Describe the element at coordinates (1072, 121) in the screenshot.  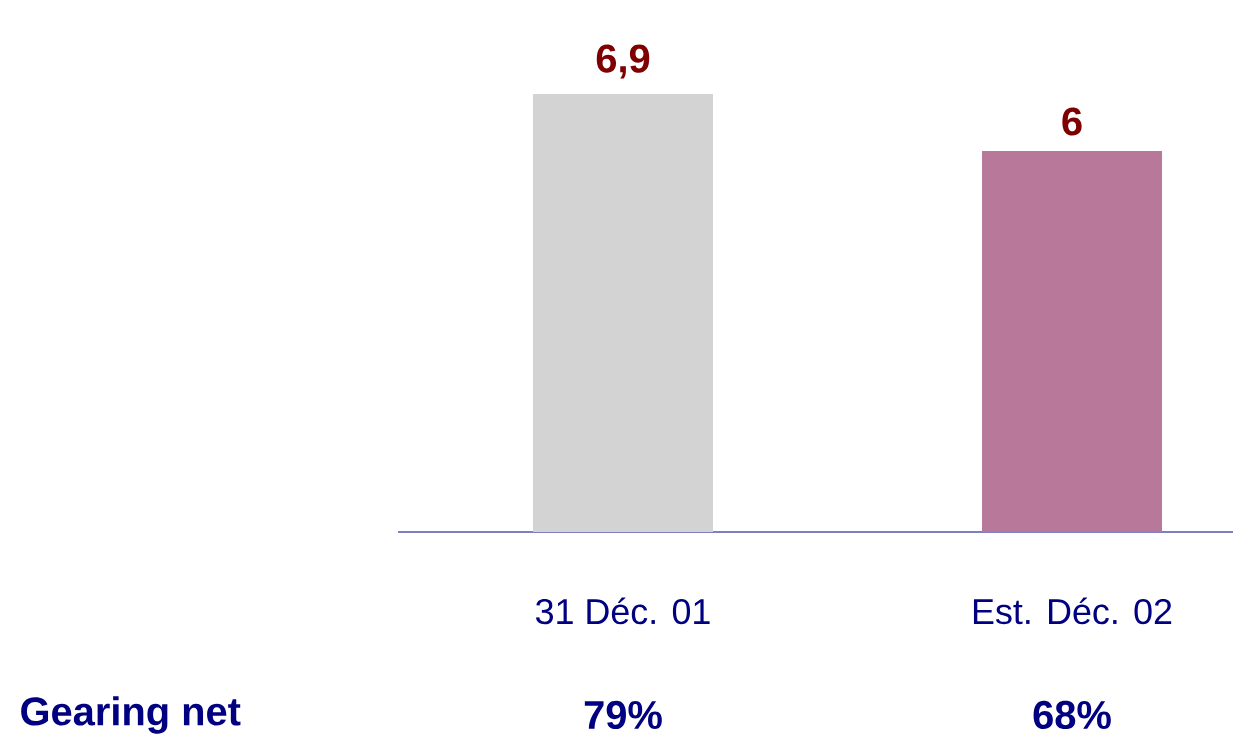
I see `data-label: 6` at that location.